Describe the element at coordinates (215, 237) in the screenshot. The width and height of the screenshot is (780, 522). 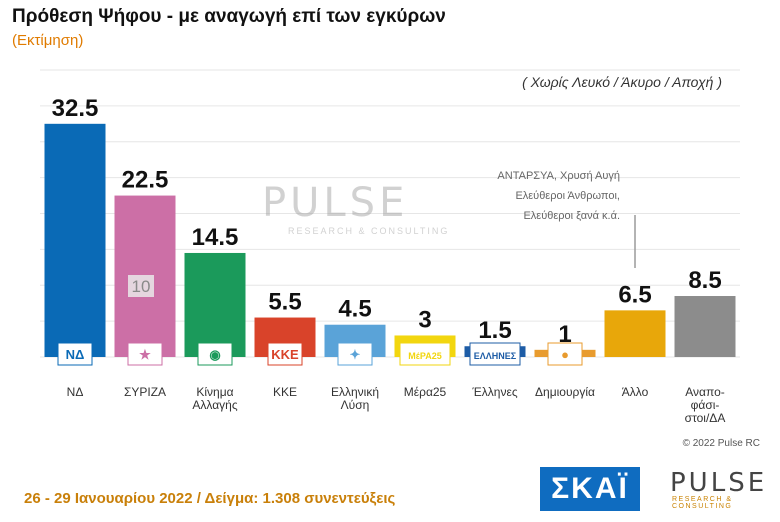
I see `value-label: 14.5` at that location.